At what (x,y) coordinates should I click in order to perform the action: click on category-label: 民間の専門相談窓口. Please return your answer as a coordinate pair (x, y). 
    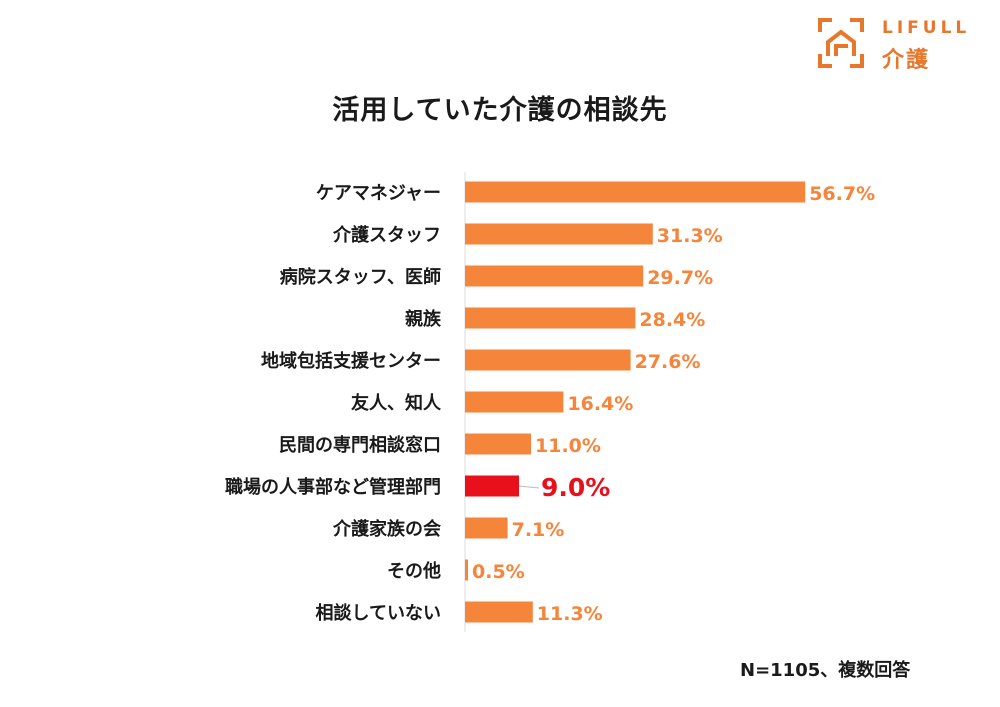
    Looking at the image, I should click on (360, 445).